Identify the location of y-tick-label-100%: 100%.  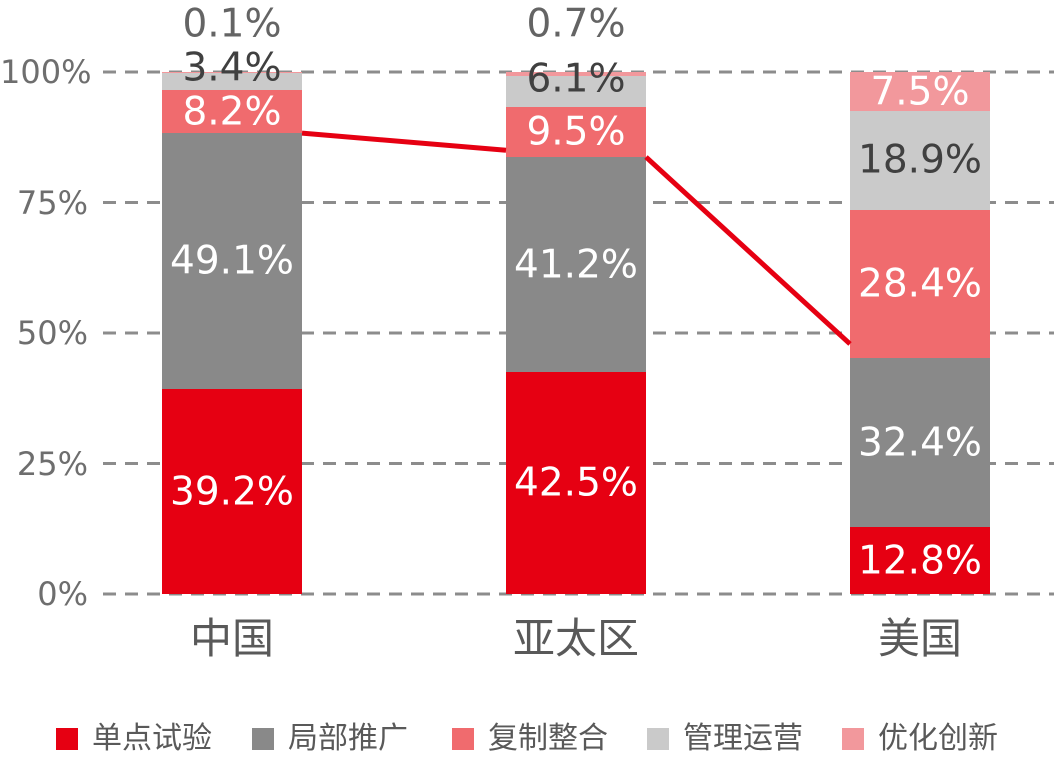
(46, 72).